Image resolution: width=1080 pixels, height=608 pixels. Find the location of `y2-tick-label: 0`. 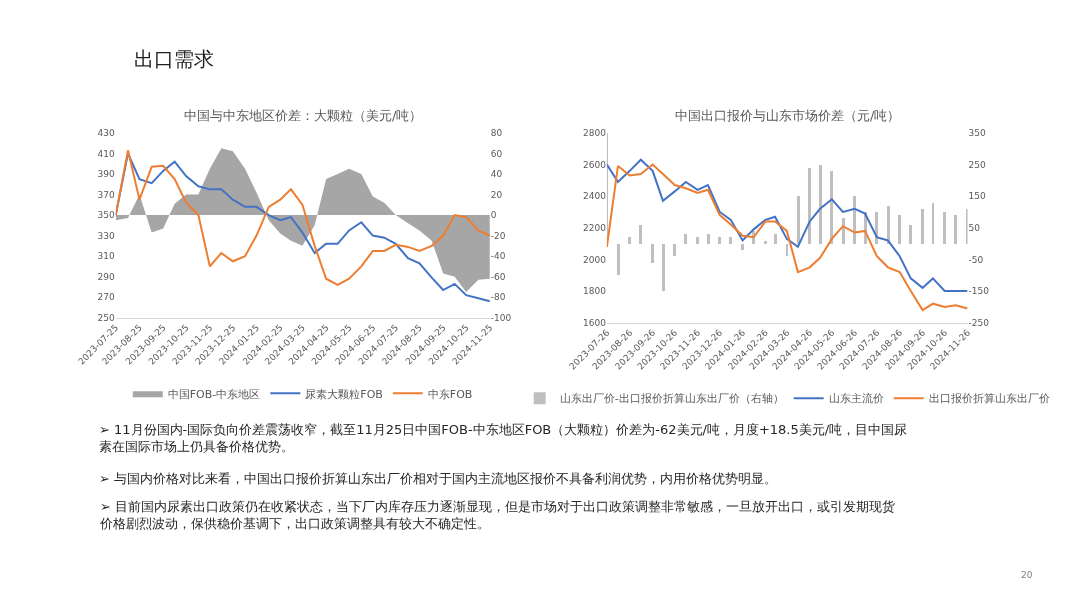

y2-tick-label: 0 is located at coordinates (493, 215).